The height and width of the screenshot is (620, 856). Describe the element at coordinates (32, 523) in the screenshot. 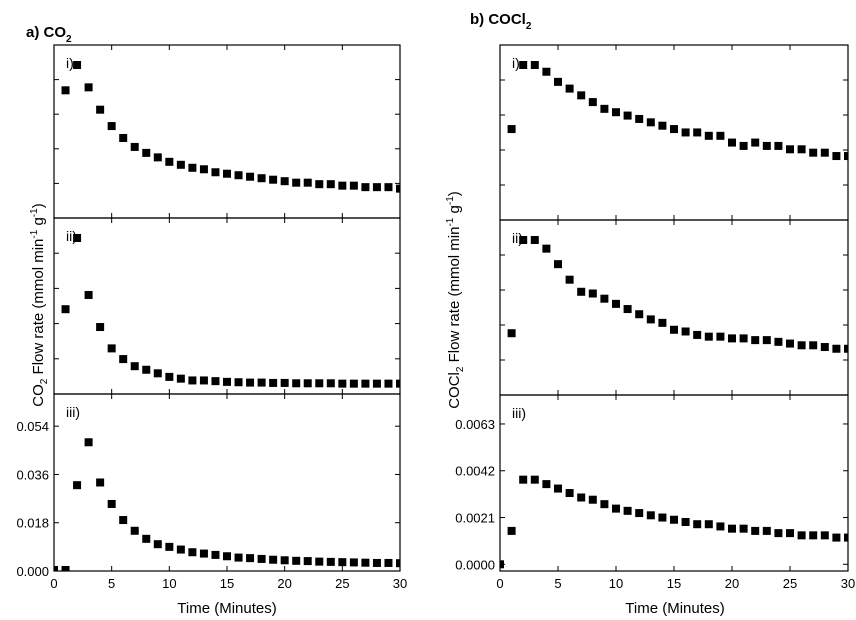

I see `y-tick-label: 0.018` at that location.